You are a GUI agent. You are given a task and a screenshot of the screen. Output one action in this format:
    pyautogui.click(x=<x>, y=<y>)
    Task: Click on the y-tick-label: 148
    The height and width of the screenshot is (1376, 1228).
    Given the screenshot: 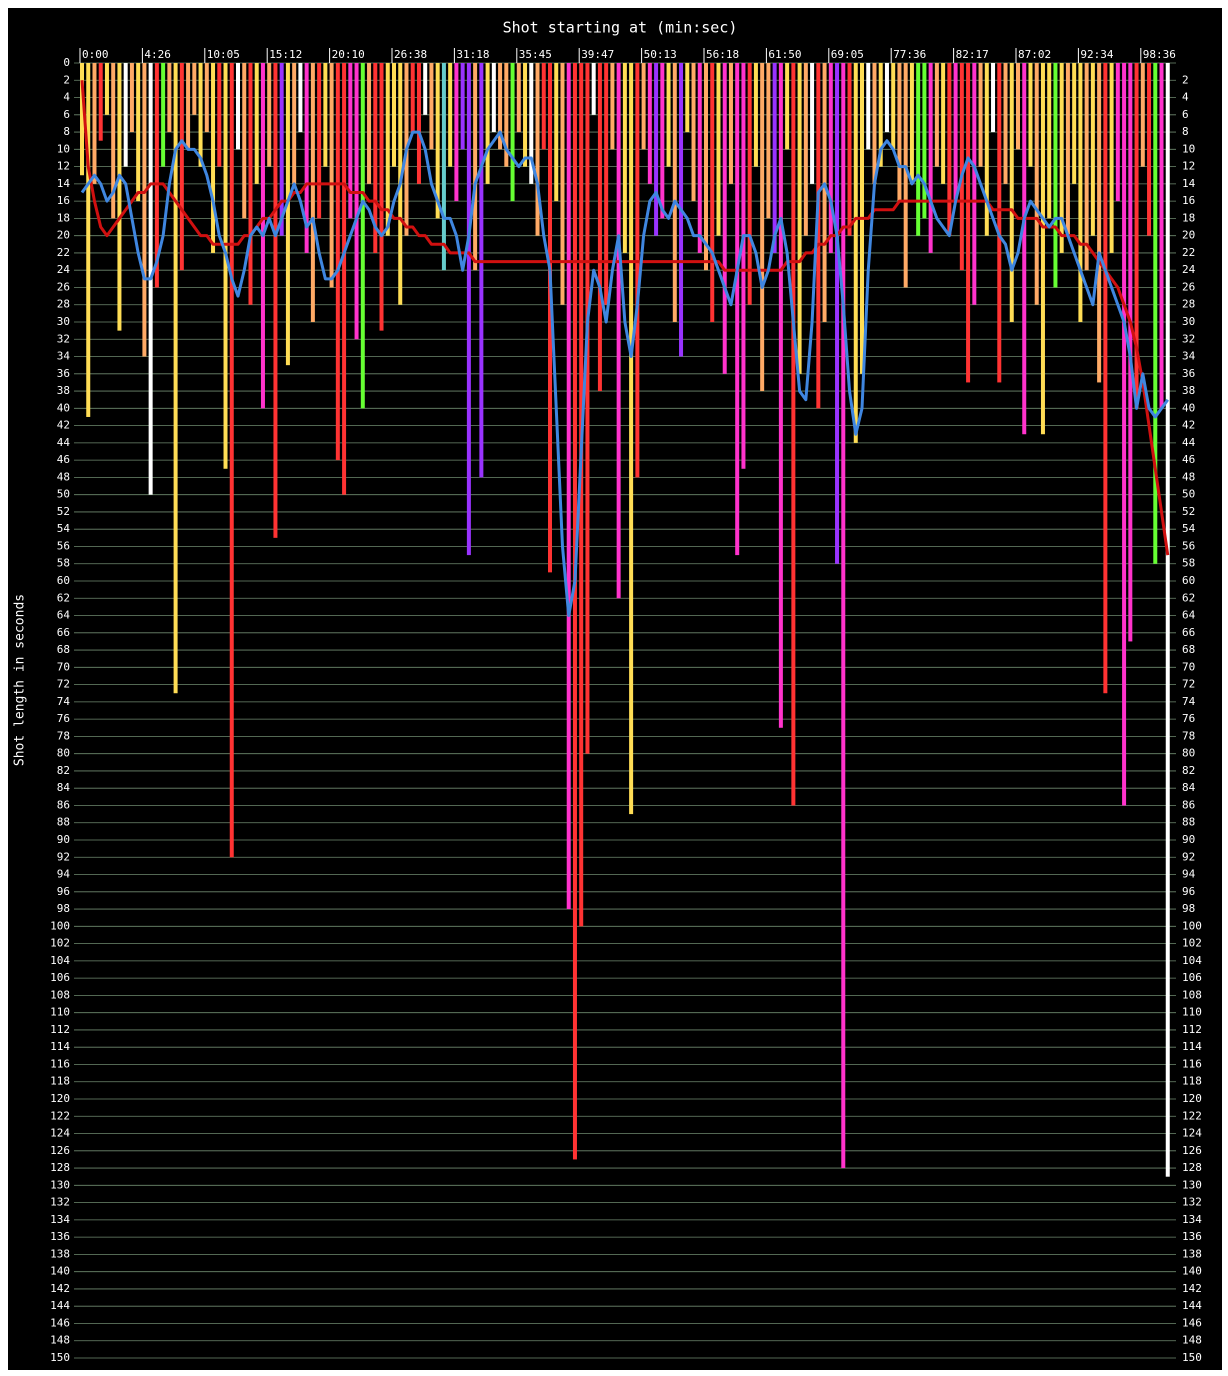 What is the action you would take?
    pyautogui.click(x=60, y=1340)
    